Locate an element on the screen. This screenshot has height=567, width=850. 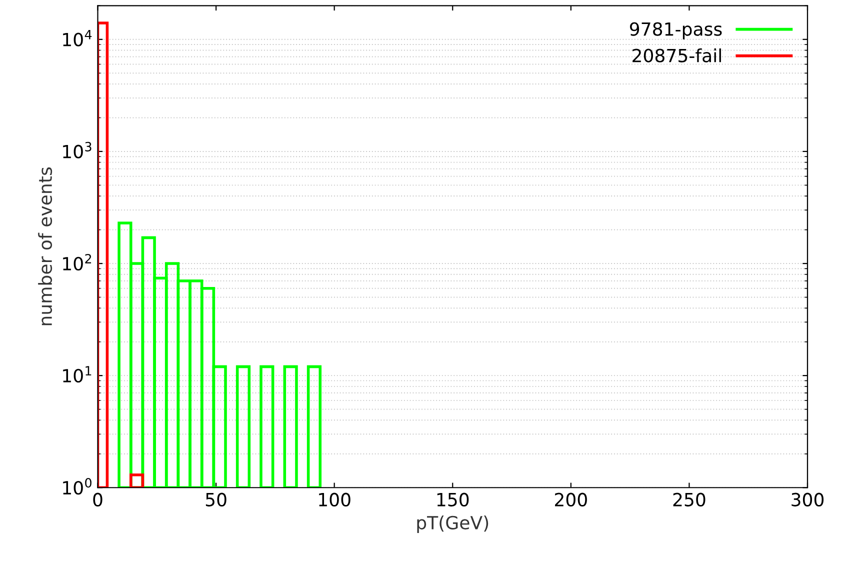
x-tick-label: 250 is located at coordinates (689, 499).